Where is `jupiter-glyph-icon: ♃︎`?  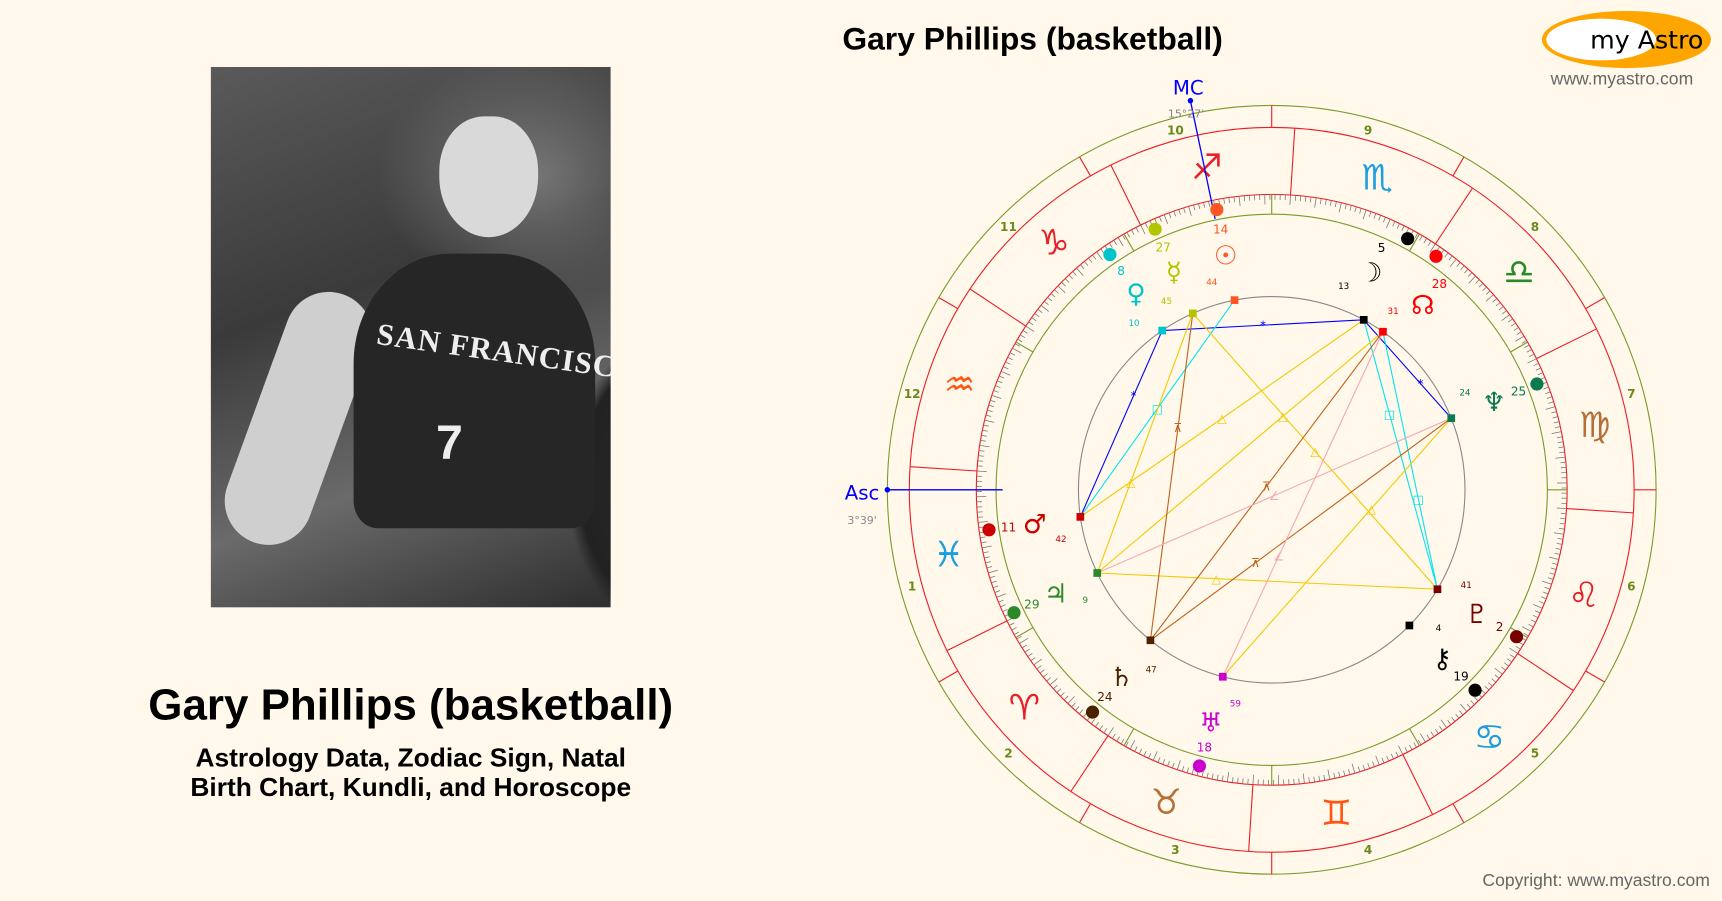 jupiter-glyph-icon: ♃︎ is located at coordinates (1056, 595).